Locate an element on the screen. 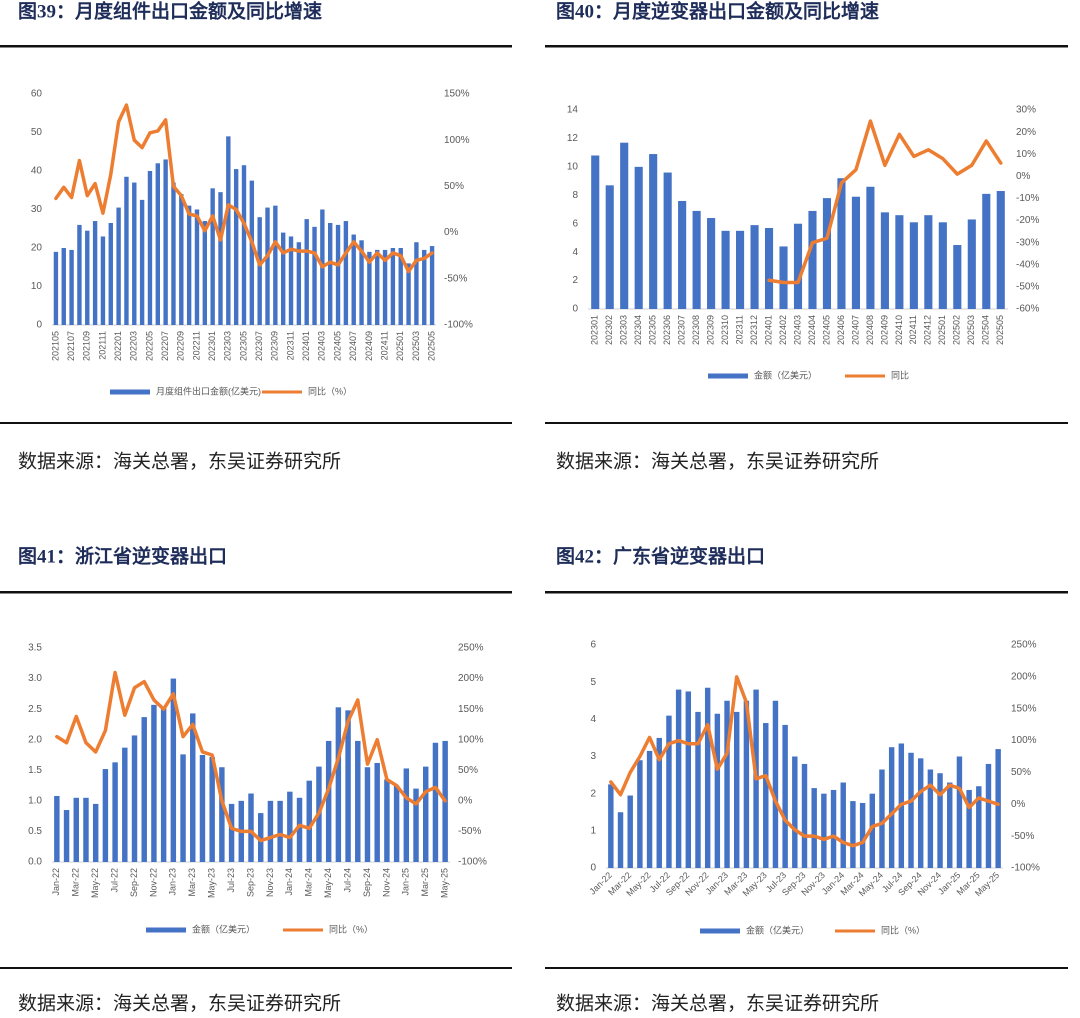 This screenshot has width=1080, height=1018. x-tick-label: Nov-23 is located at coordinates (270, 882).